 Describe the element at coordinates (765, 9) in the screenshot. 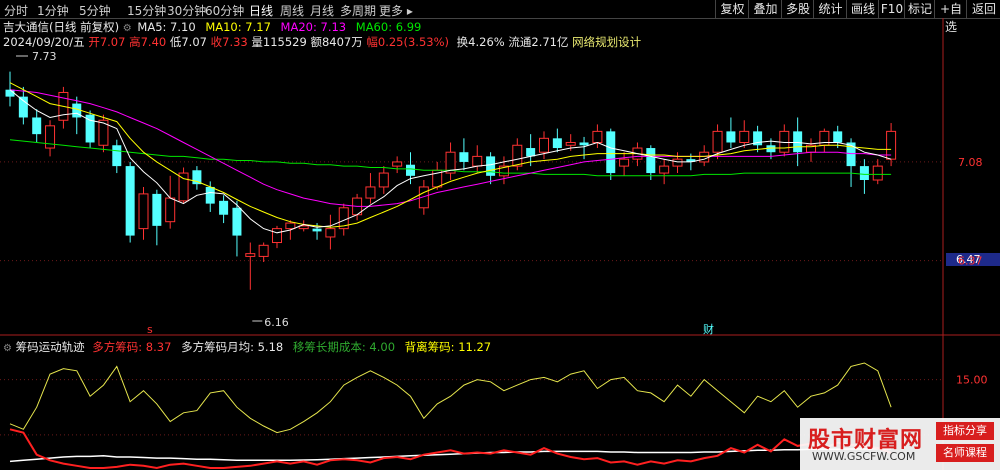

I see `toolbar-btn-1: 叠加` at that location.